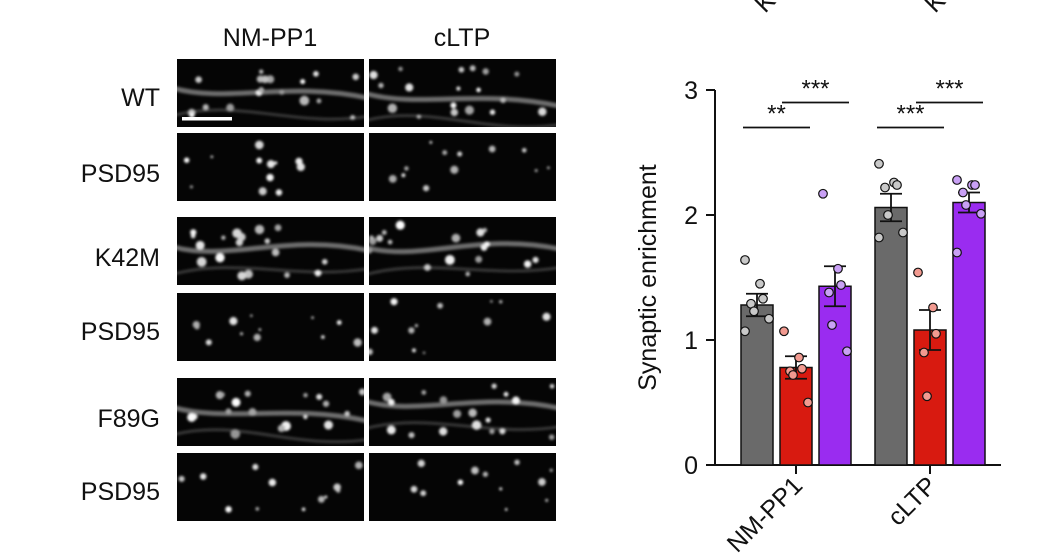 Image resolution: width=1053 pixels, height=559 pixels. What do you see at coordinates (128, 419) in the screenshot?
I see `row-label-f89g: F89G` at bounding box center [128, 419].